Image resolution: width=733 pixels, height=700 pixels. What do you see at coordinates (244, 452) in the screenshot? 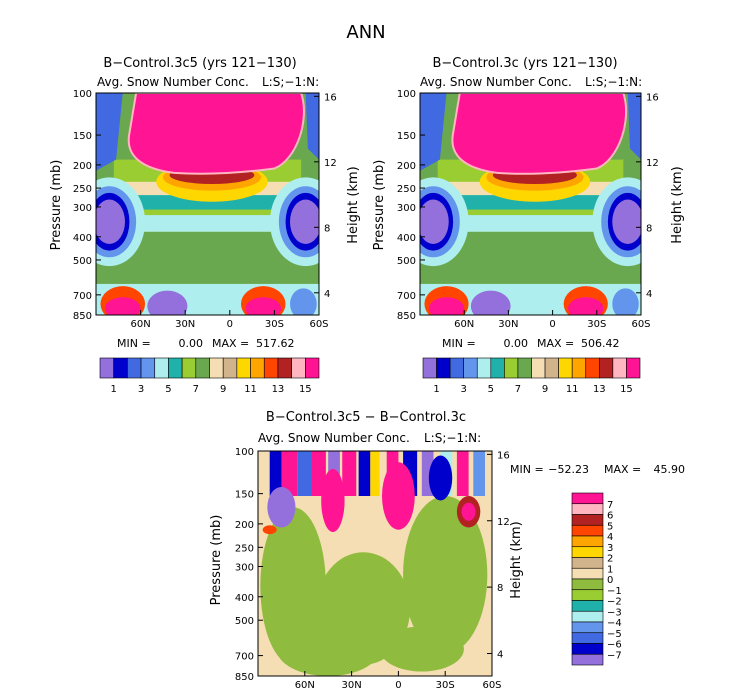
I see `y-tick-label: 100` at bounding box center [244, 452].